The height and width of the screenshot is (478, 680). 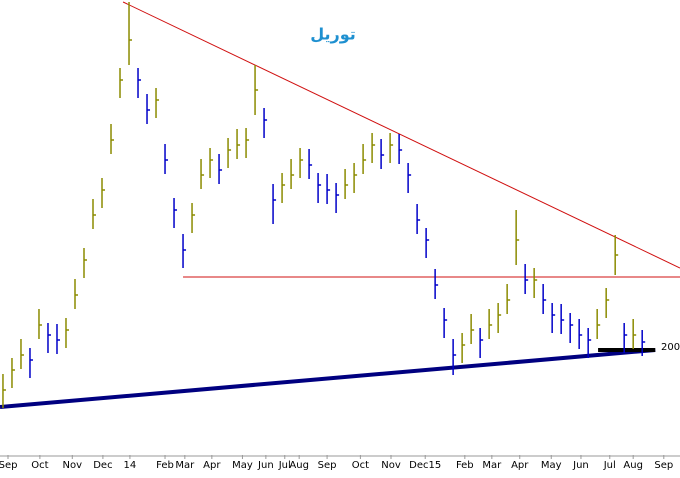 I want to click on x-tick-label: 14, so click(x=130, y=465).